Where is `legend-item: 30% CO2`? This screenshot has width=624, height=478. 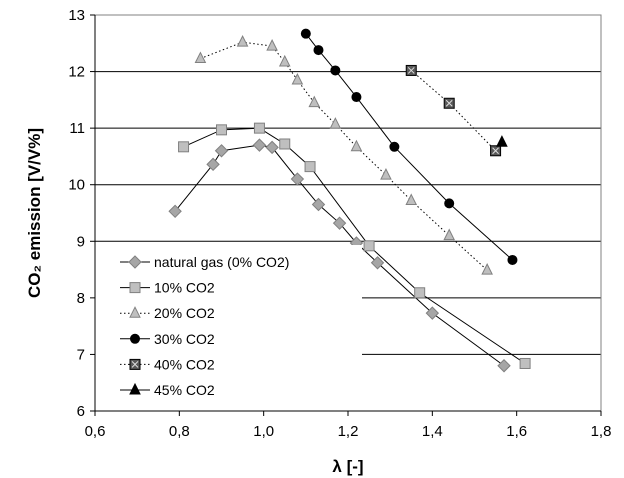
legend-item: 30% CO2 is located at coordinates (167, 339).